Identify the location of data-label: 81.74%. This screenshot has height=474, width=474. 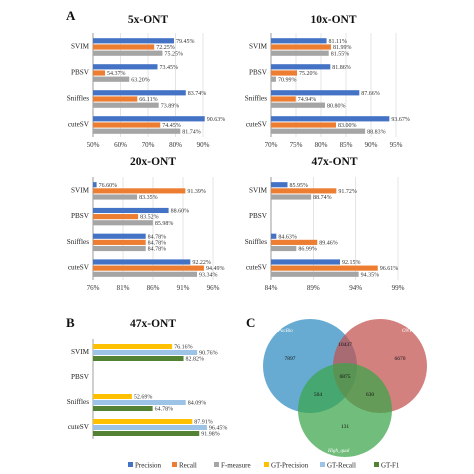
(191, 132).